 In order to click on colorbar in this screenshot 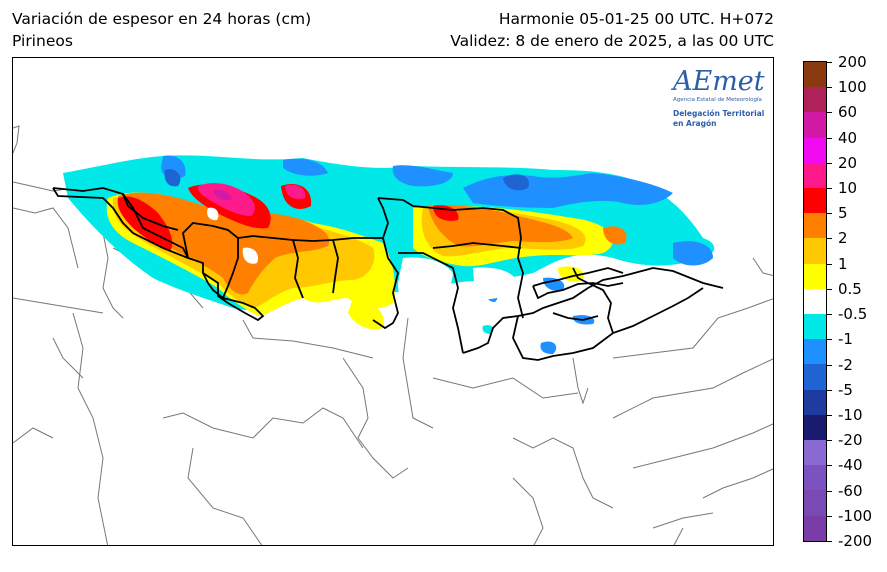, I will do `click(815, 301)`.